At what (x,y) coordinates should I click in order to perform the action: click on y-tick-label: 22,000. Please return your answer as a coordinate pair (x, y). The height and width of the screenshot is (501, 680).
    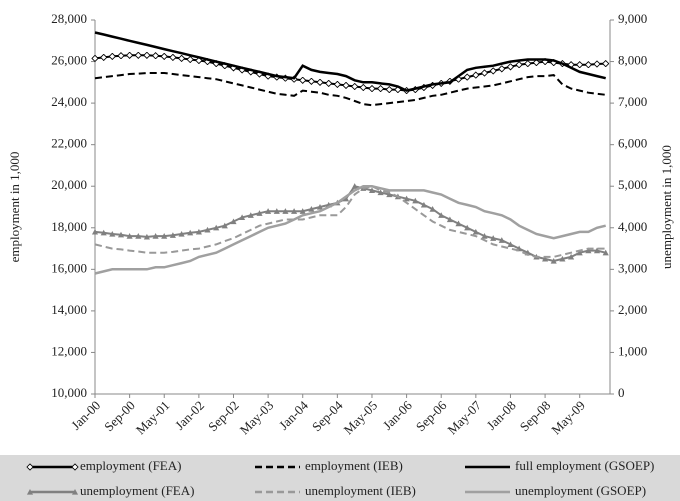
    Looking at the image, I should click on (69, 143).